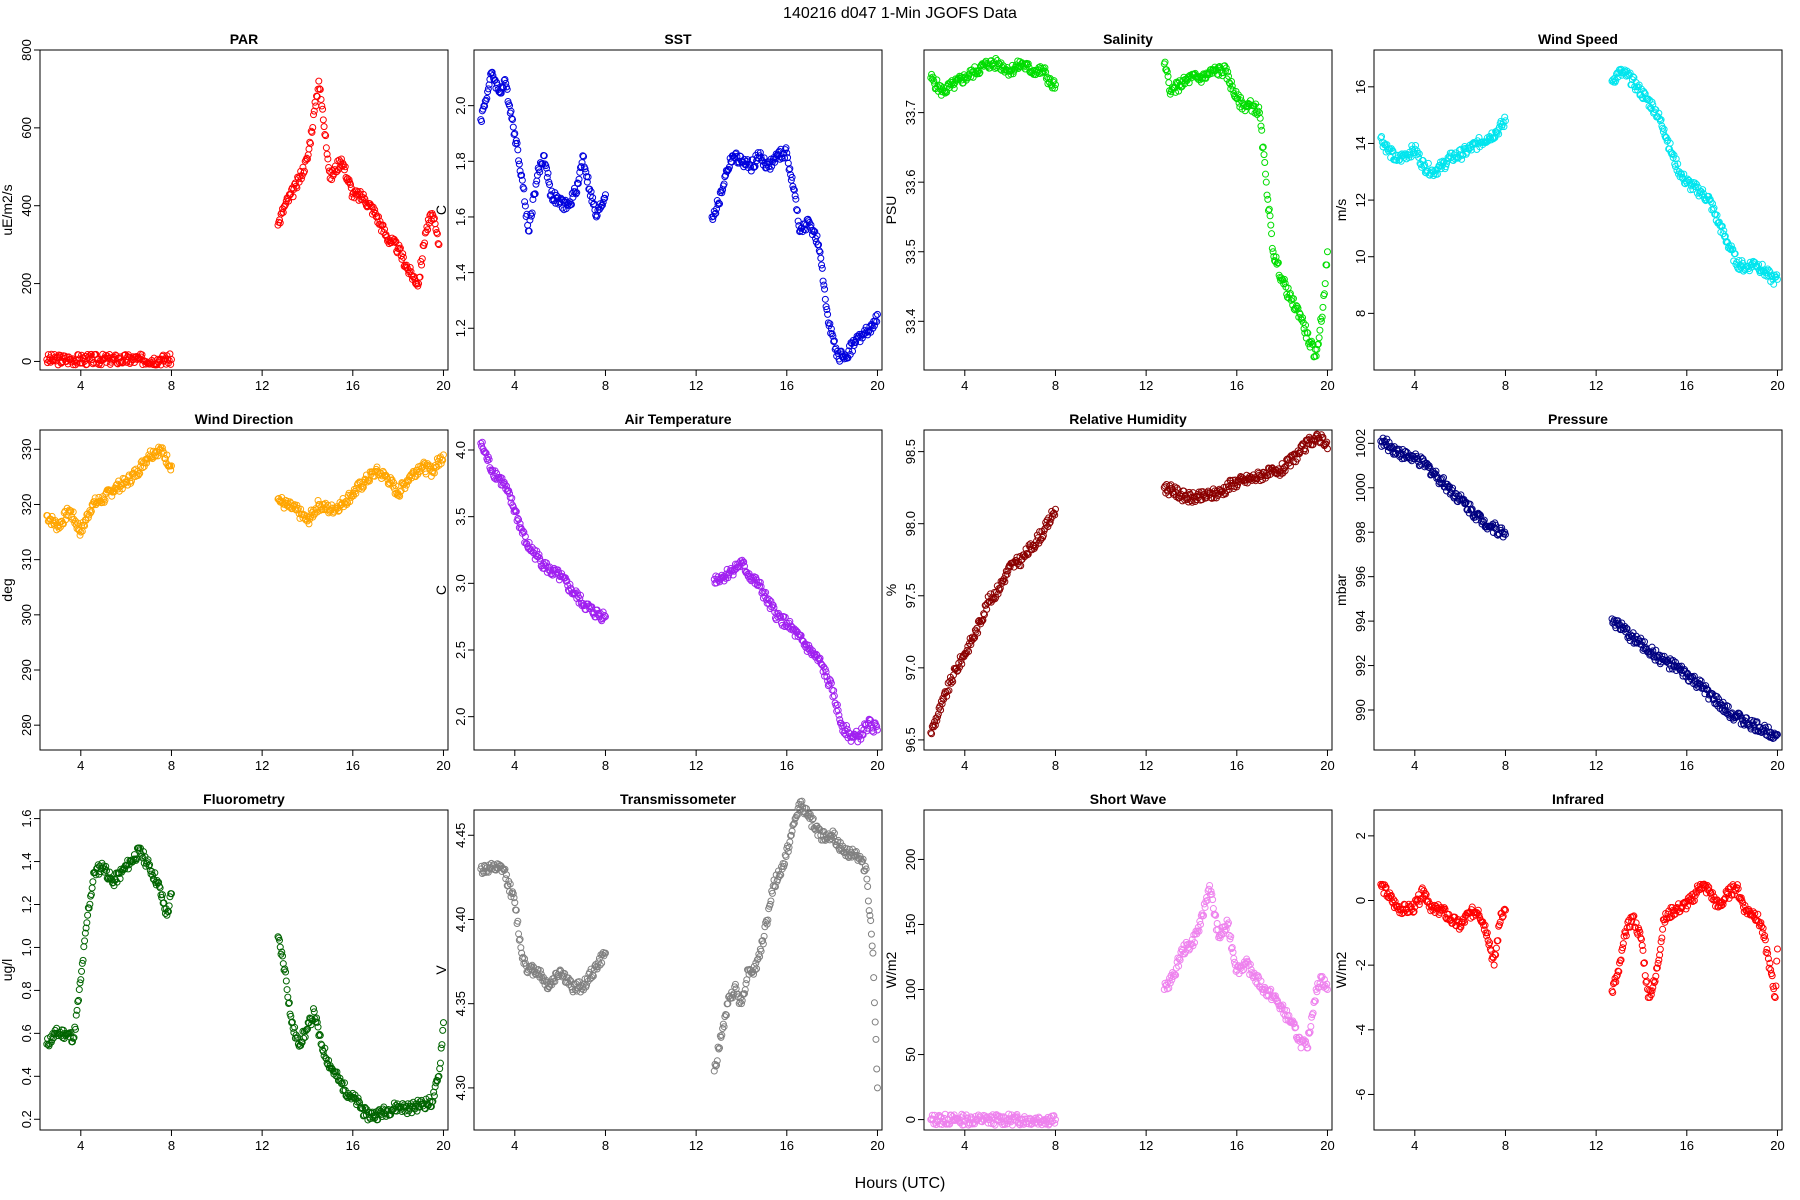 The width and height of the screenshot is (1800, 1200). I want to click on y-tick-label: 998, so click(1360, 532).